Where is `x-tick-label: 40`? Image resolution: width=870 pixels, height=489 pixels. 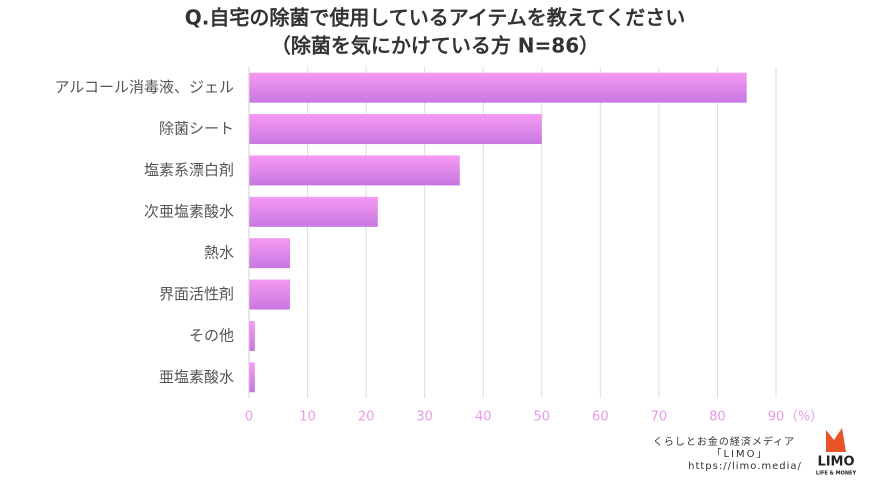
x-tick-label: 40 is located at coordinates (483, 417).